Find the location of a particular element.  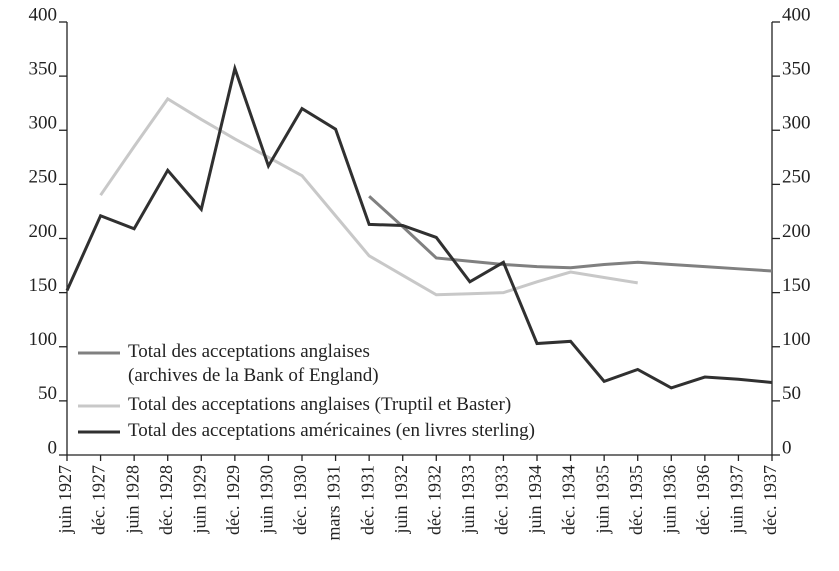

x-tick-label: juin 1930 is located at coordinates (267, 500).